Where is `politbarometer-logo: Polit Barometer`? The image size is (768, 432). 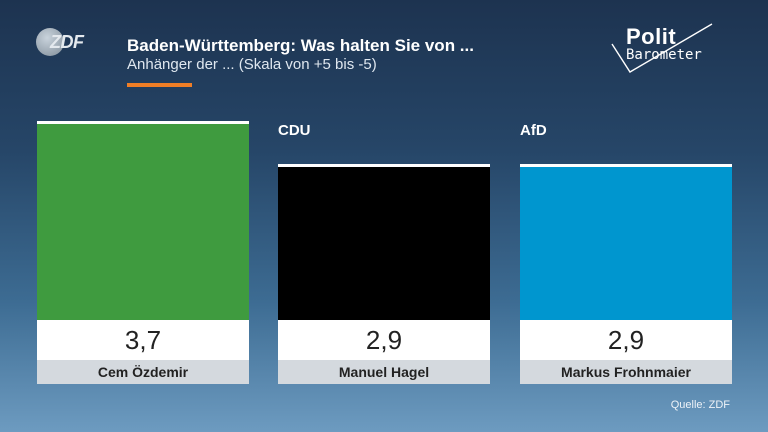 politbarometer-logo: Polit Barometer is located at coordinates (670, 49).